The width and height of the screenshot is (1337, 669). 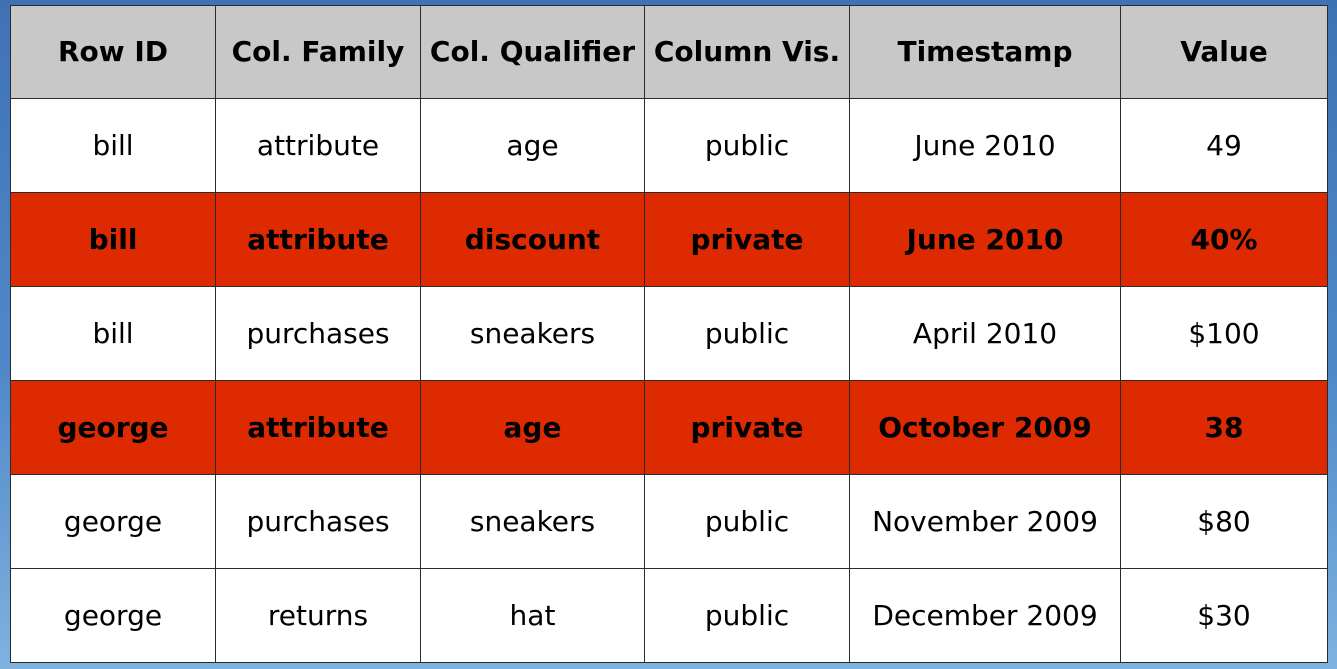 What do you see at coordinates (1224, 52) in the screenshot?
I see `header-value: Value` at bounding box center [1224, 52].